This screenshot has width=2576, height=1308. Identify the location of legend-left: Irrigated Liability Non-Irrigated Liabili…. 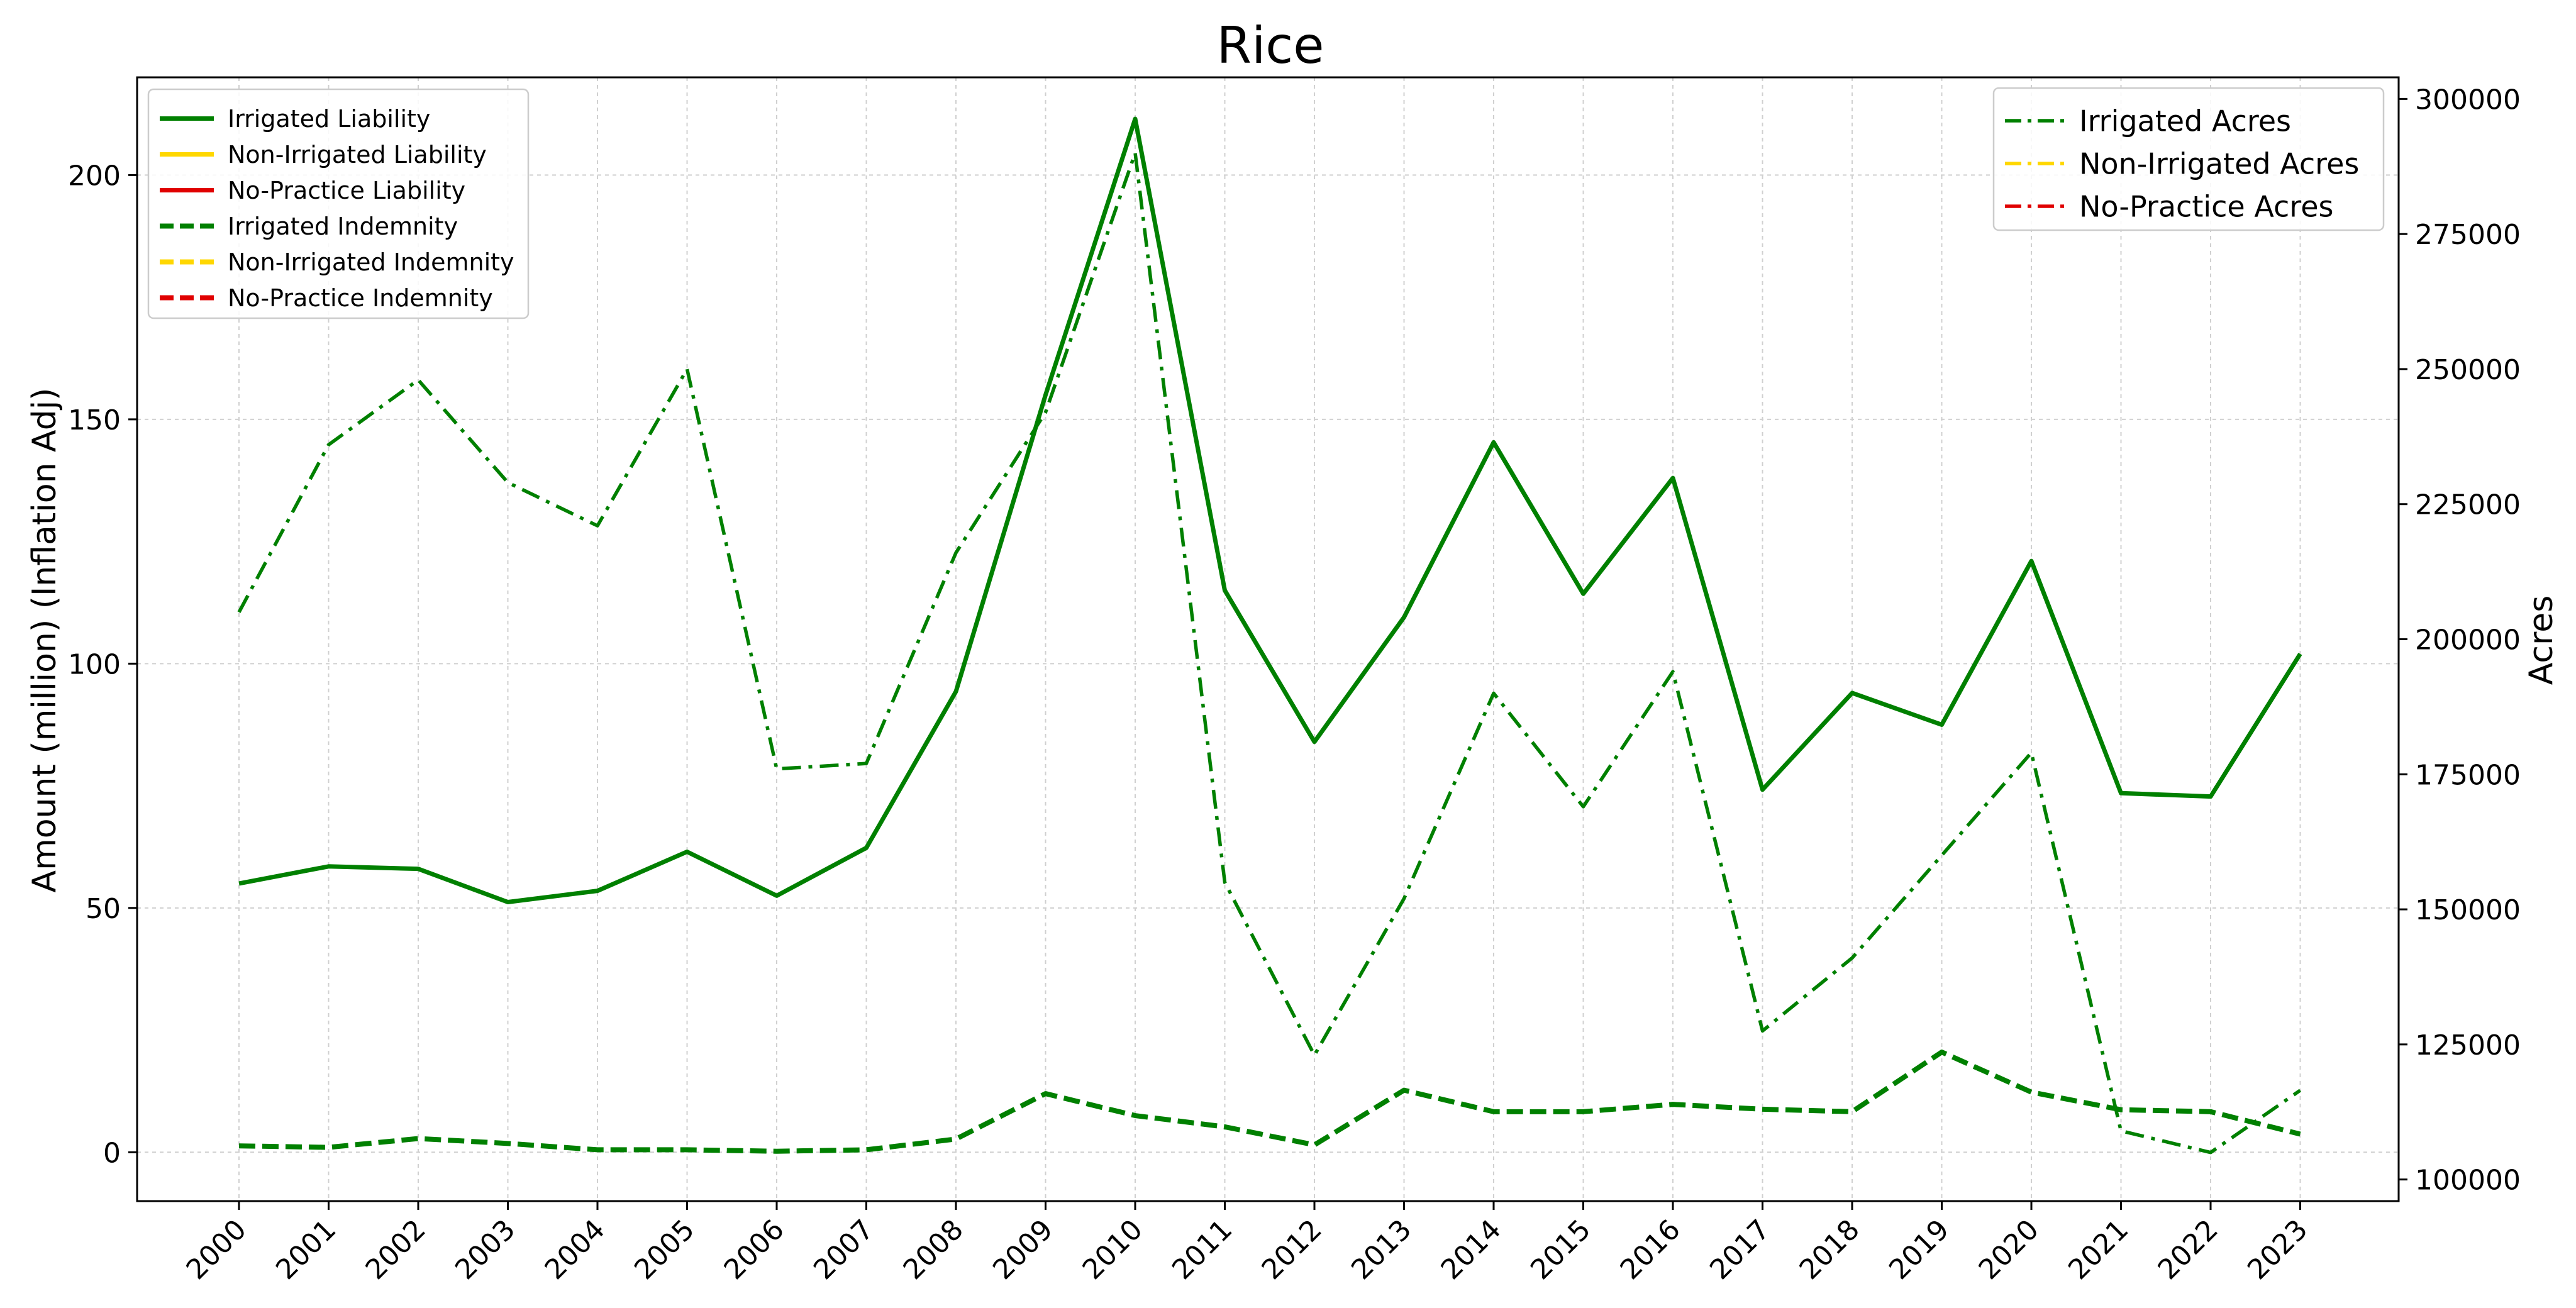
(338, 203).